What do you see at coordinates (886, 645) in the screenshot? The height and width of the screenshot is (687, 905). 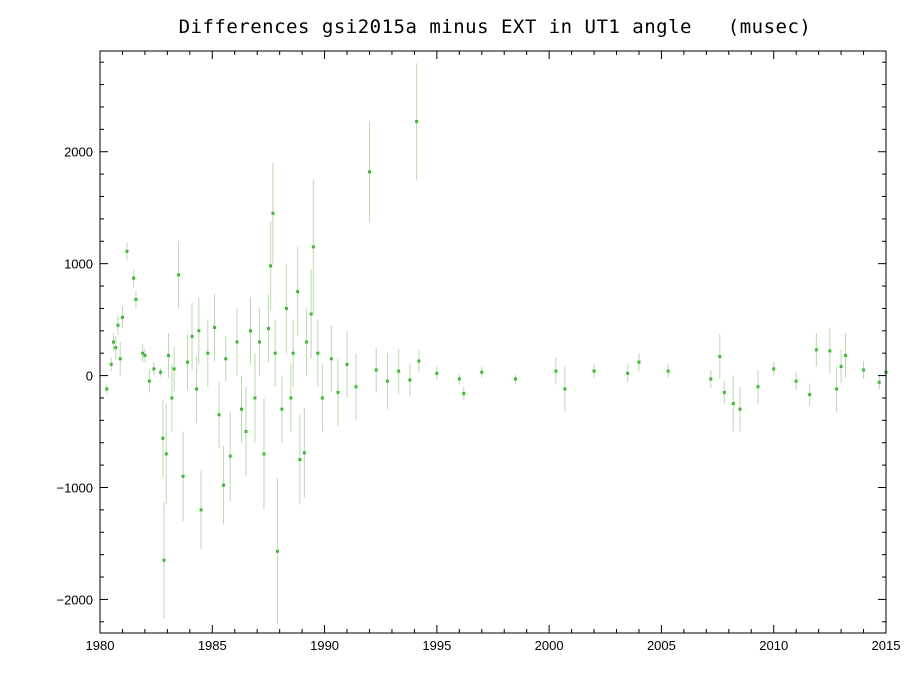 I see `x-tick-label: 2015` at bounding box center [886, 645].